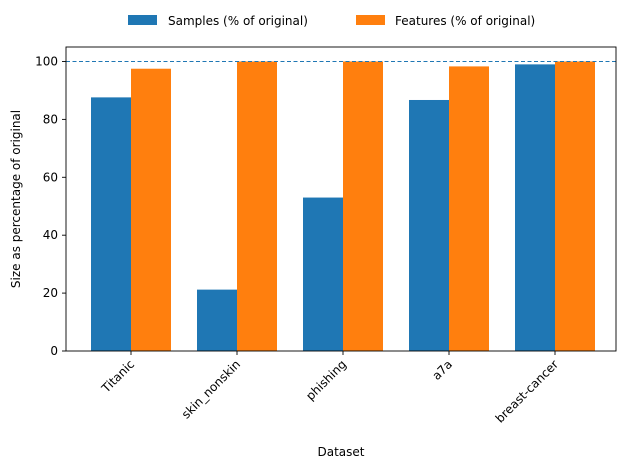 This screenshot has width=630, height=468. What do you see at coordinates (238, 21) in the screenshot?
I see `legend-label-samples: Samples (% of original)` at bounding box center [238, 21].